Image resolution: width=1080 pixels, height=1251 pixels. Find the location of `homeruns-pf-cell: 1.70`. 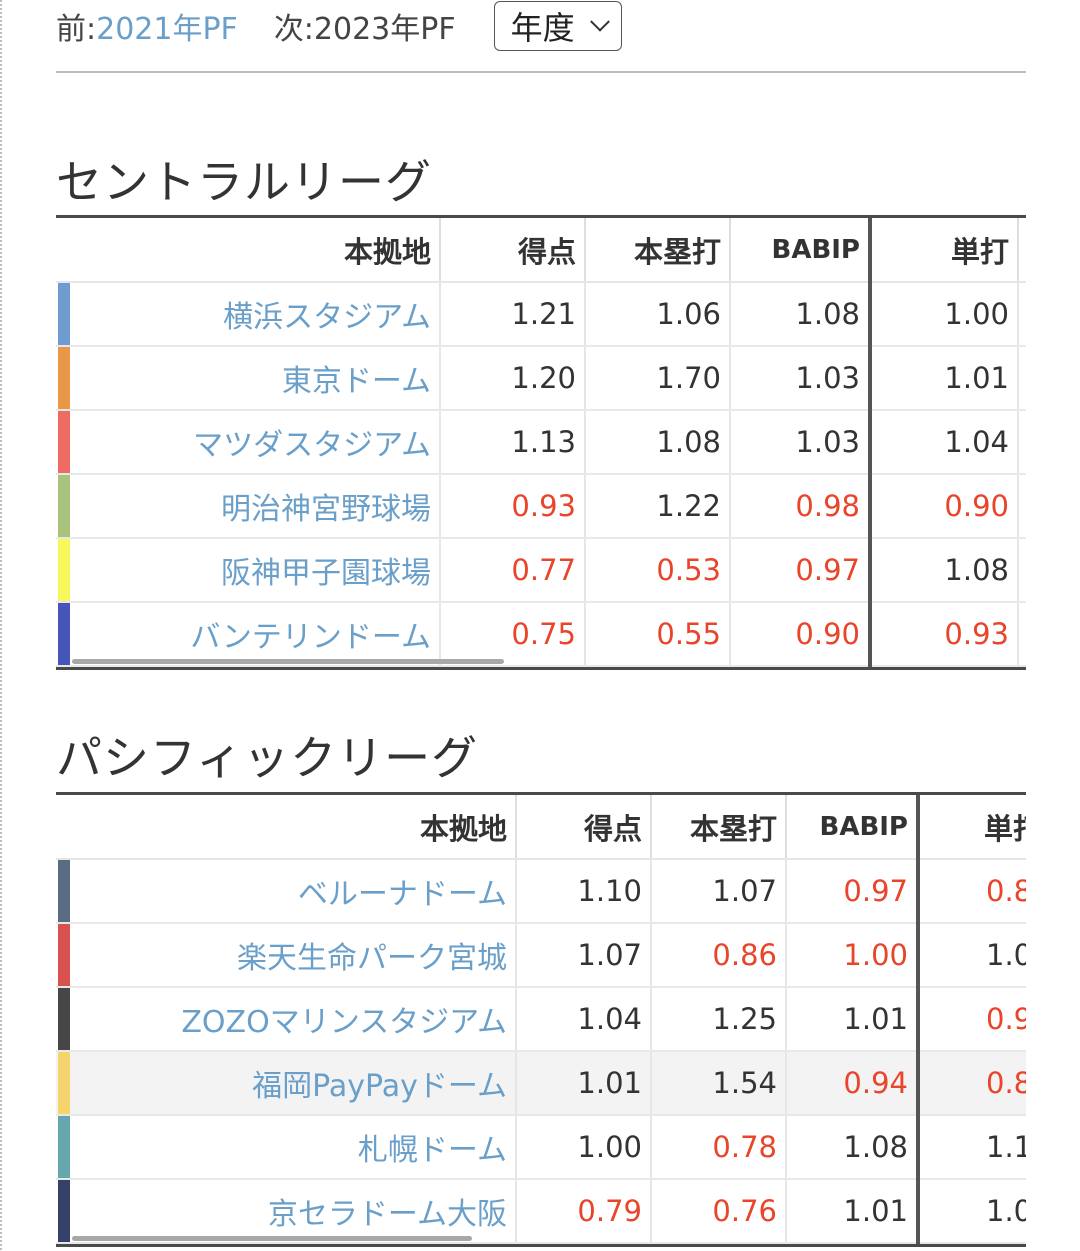

homeruns-pf-cell: 1.70 is located at coordinates (658, 378).